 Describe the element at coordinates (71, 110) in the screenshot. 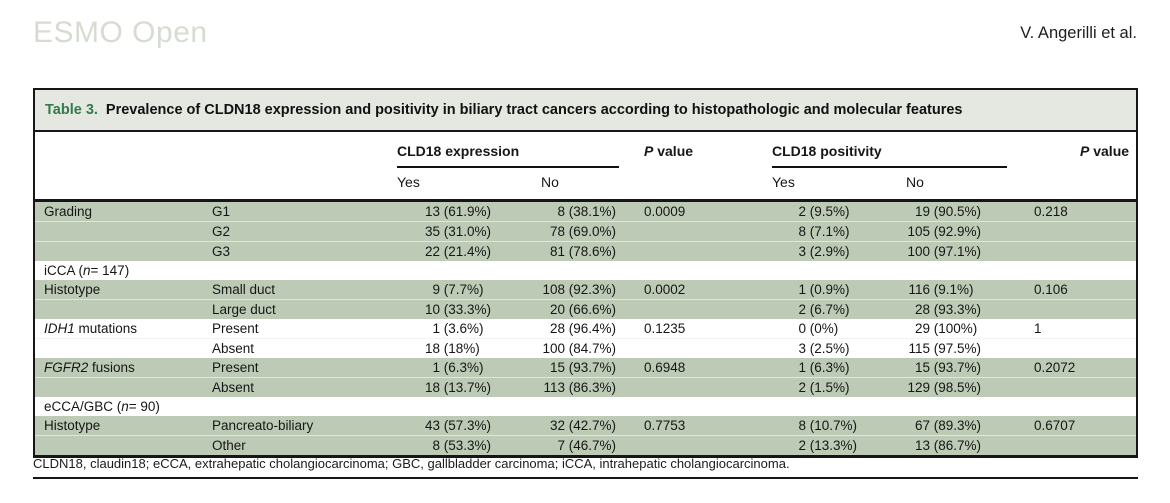

I see `table-number-label: Table 3.` at that location.